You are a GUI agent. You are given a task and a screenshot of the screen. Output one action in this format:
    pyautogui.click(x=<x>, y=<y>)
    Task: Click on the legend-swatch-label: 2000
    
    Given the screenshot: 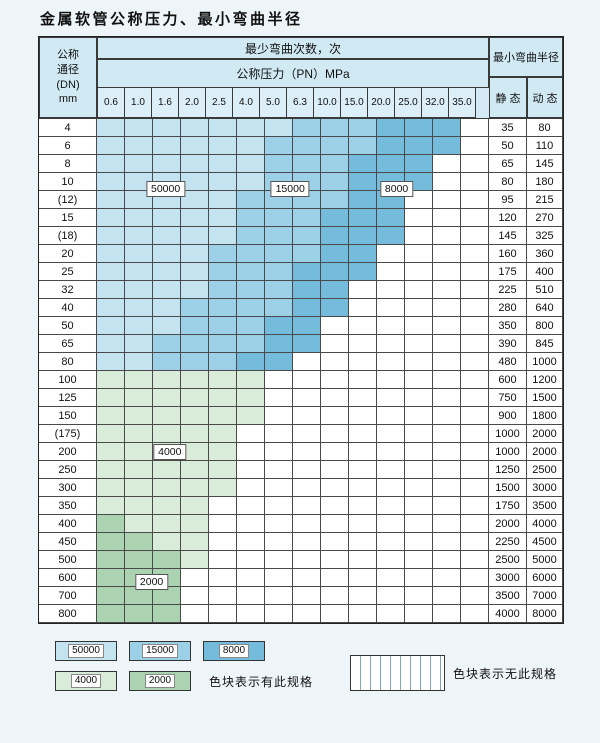 What is the action you would take?
    pyautogui.click(x=160, y=681)
    